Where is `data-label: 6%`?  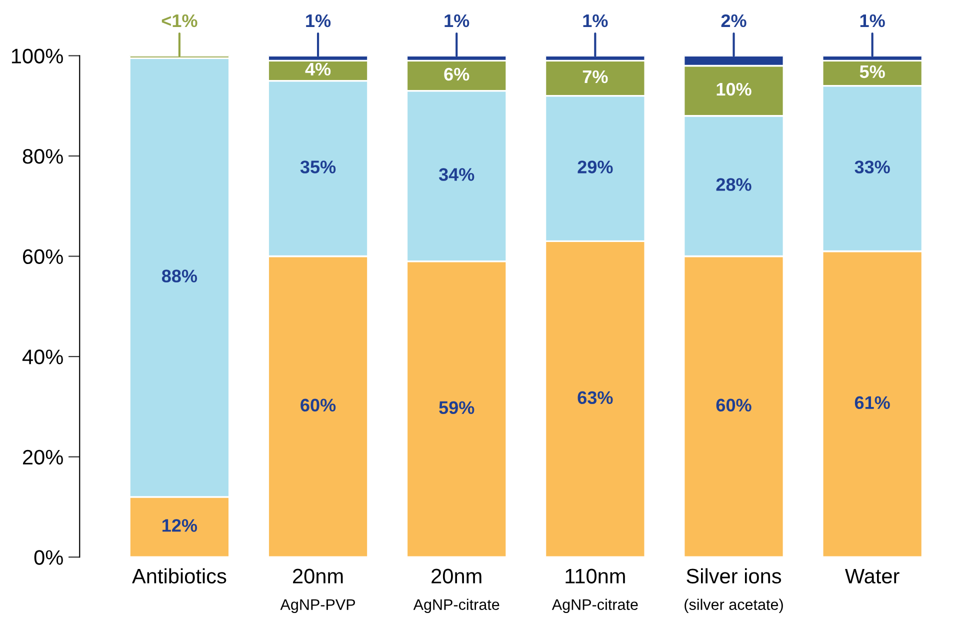
data-label: 6% is located at coordinates (457, 74).